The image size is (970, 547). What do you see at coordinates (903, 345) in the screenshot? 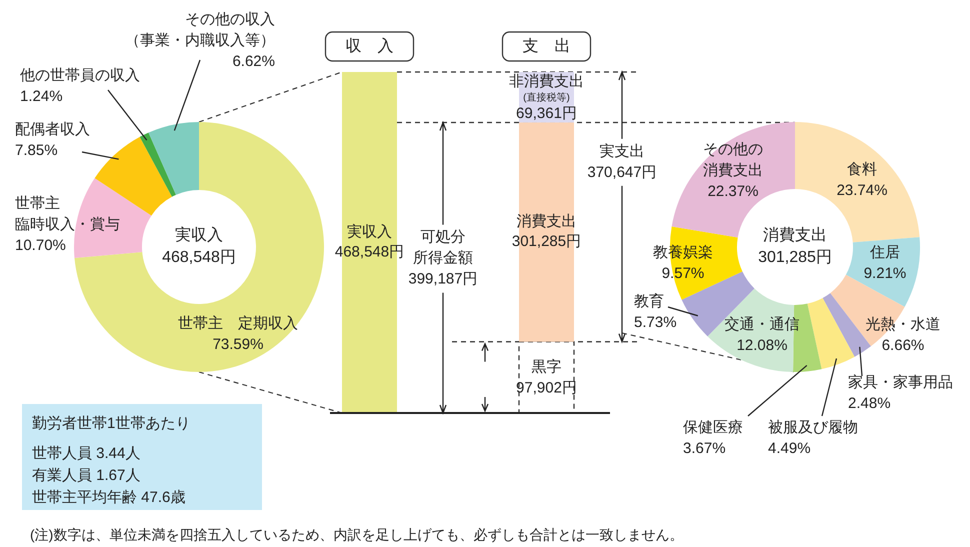
I see `data-label: 6.66%` at bounding box center [903, 345].